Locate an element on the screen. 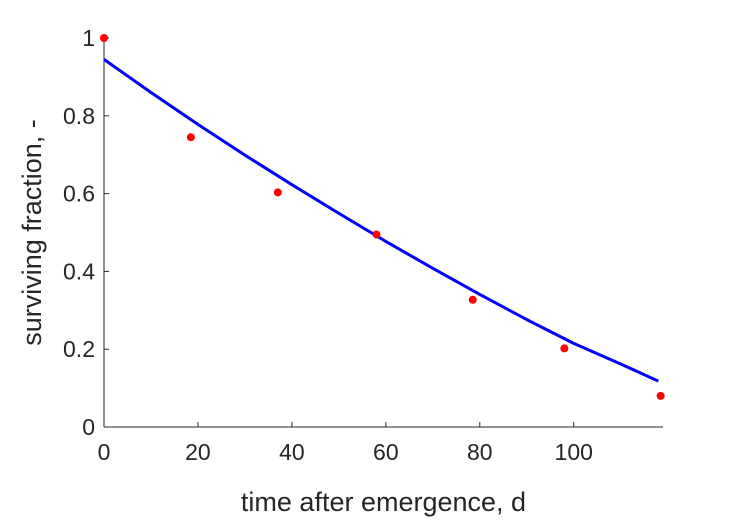 The image size is (729, 521). y-tick-label: 0.2 is located at coordinates (79, 349).